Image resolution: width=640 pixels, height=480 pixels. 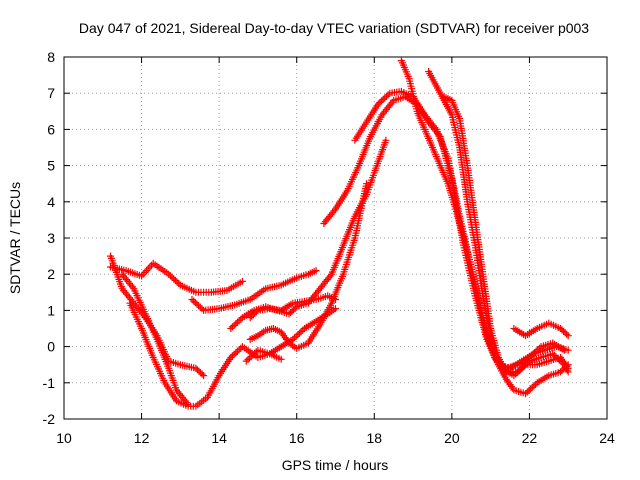 I want to click on y-tick-label: 2, so click(x=51, y=274).